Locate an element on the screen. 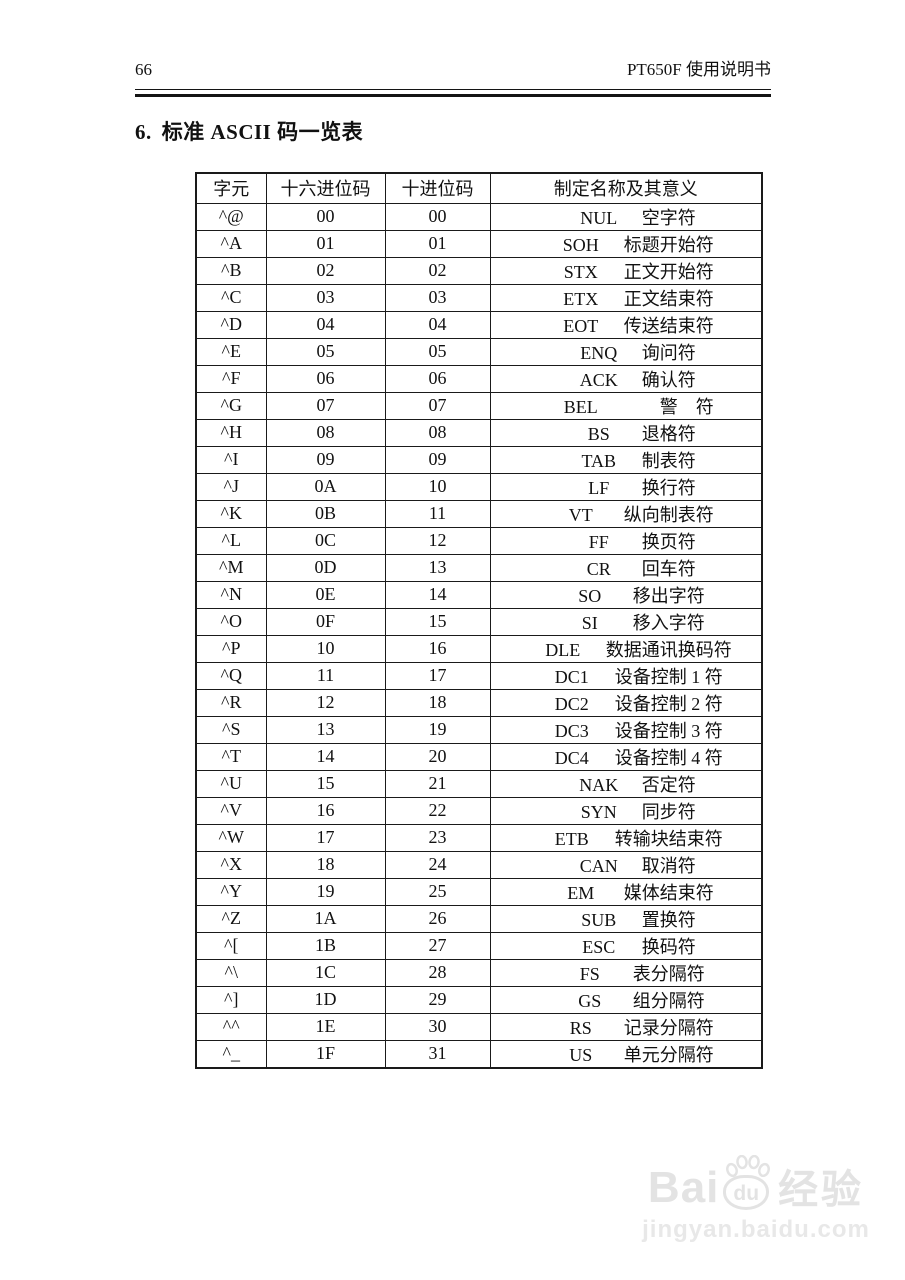 Image resolution: width=905 pixels, height=1280 pixels. name-cell: LF 换行符 is located at coordinates (626, 486).